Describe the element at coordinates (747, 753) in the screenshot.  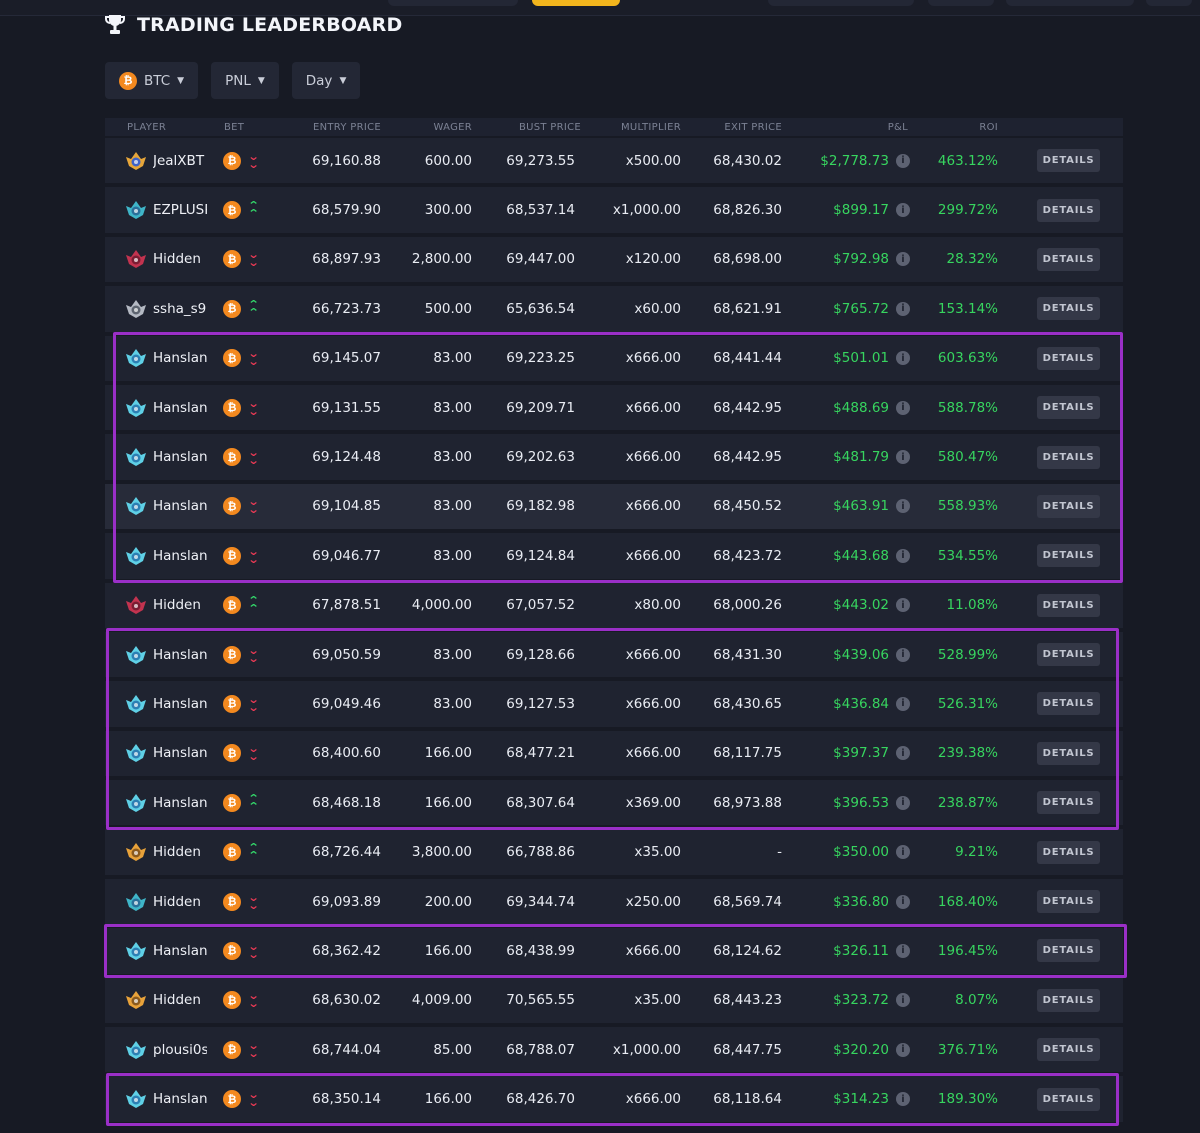
I see `exit-price: 68,117.75` at that location.